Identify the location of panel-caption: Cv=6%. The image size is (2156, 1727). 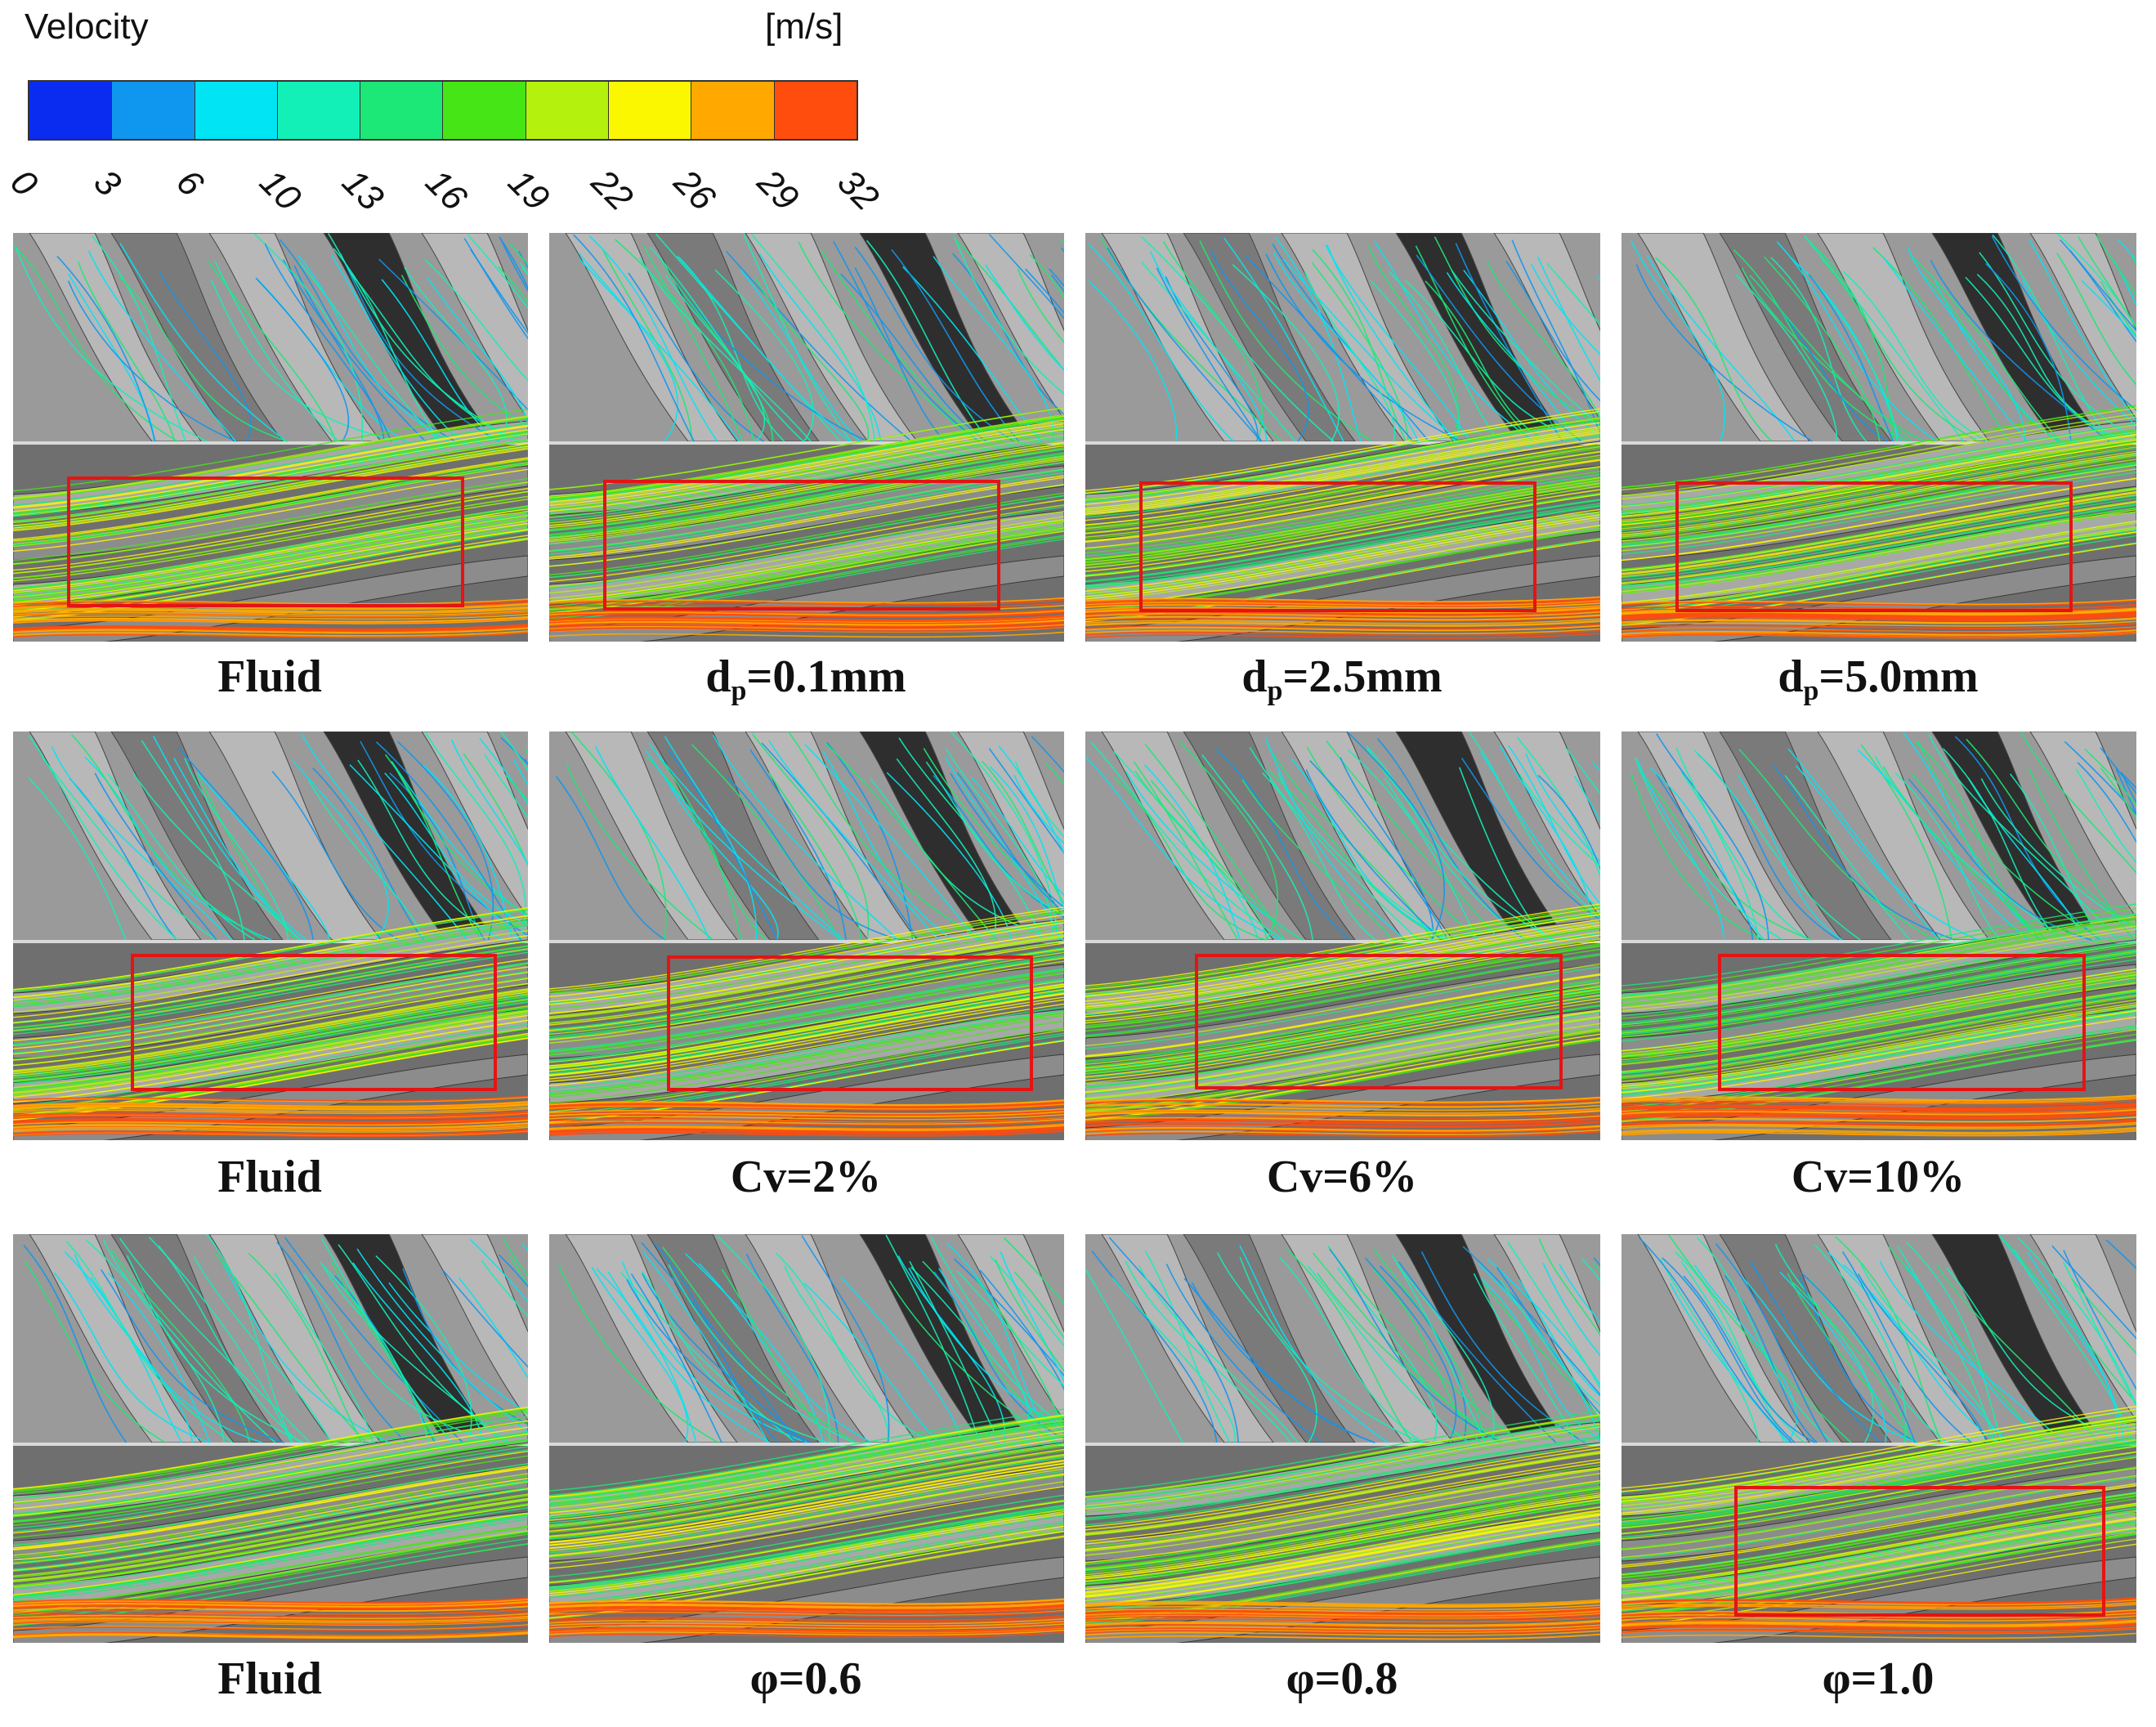
(1342, 1177).